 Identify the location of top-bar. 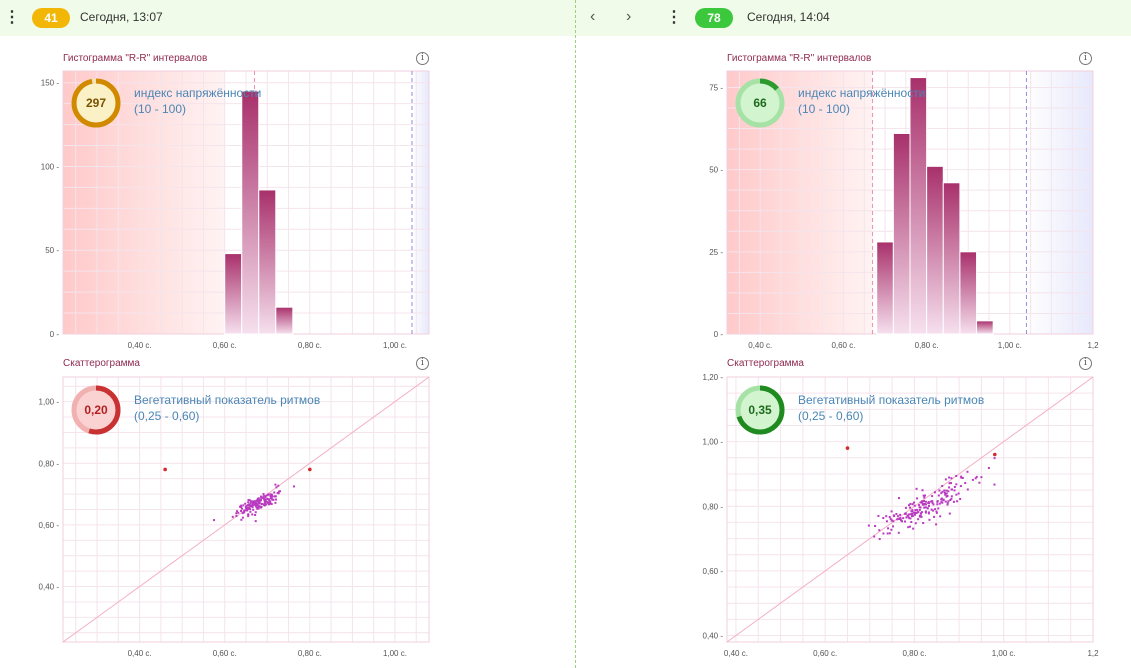
(565, 18).